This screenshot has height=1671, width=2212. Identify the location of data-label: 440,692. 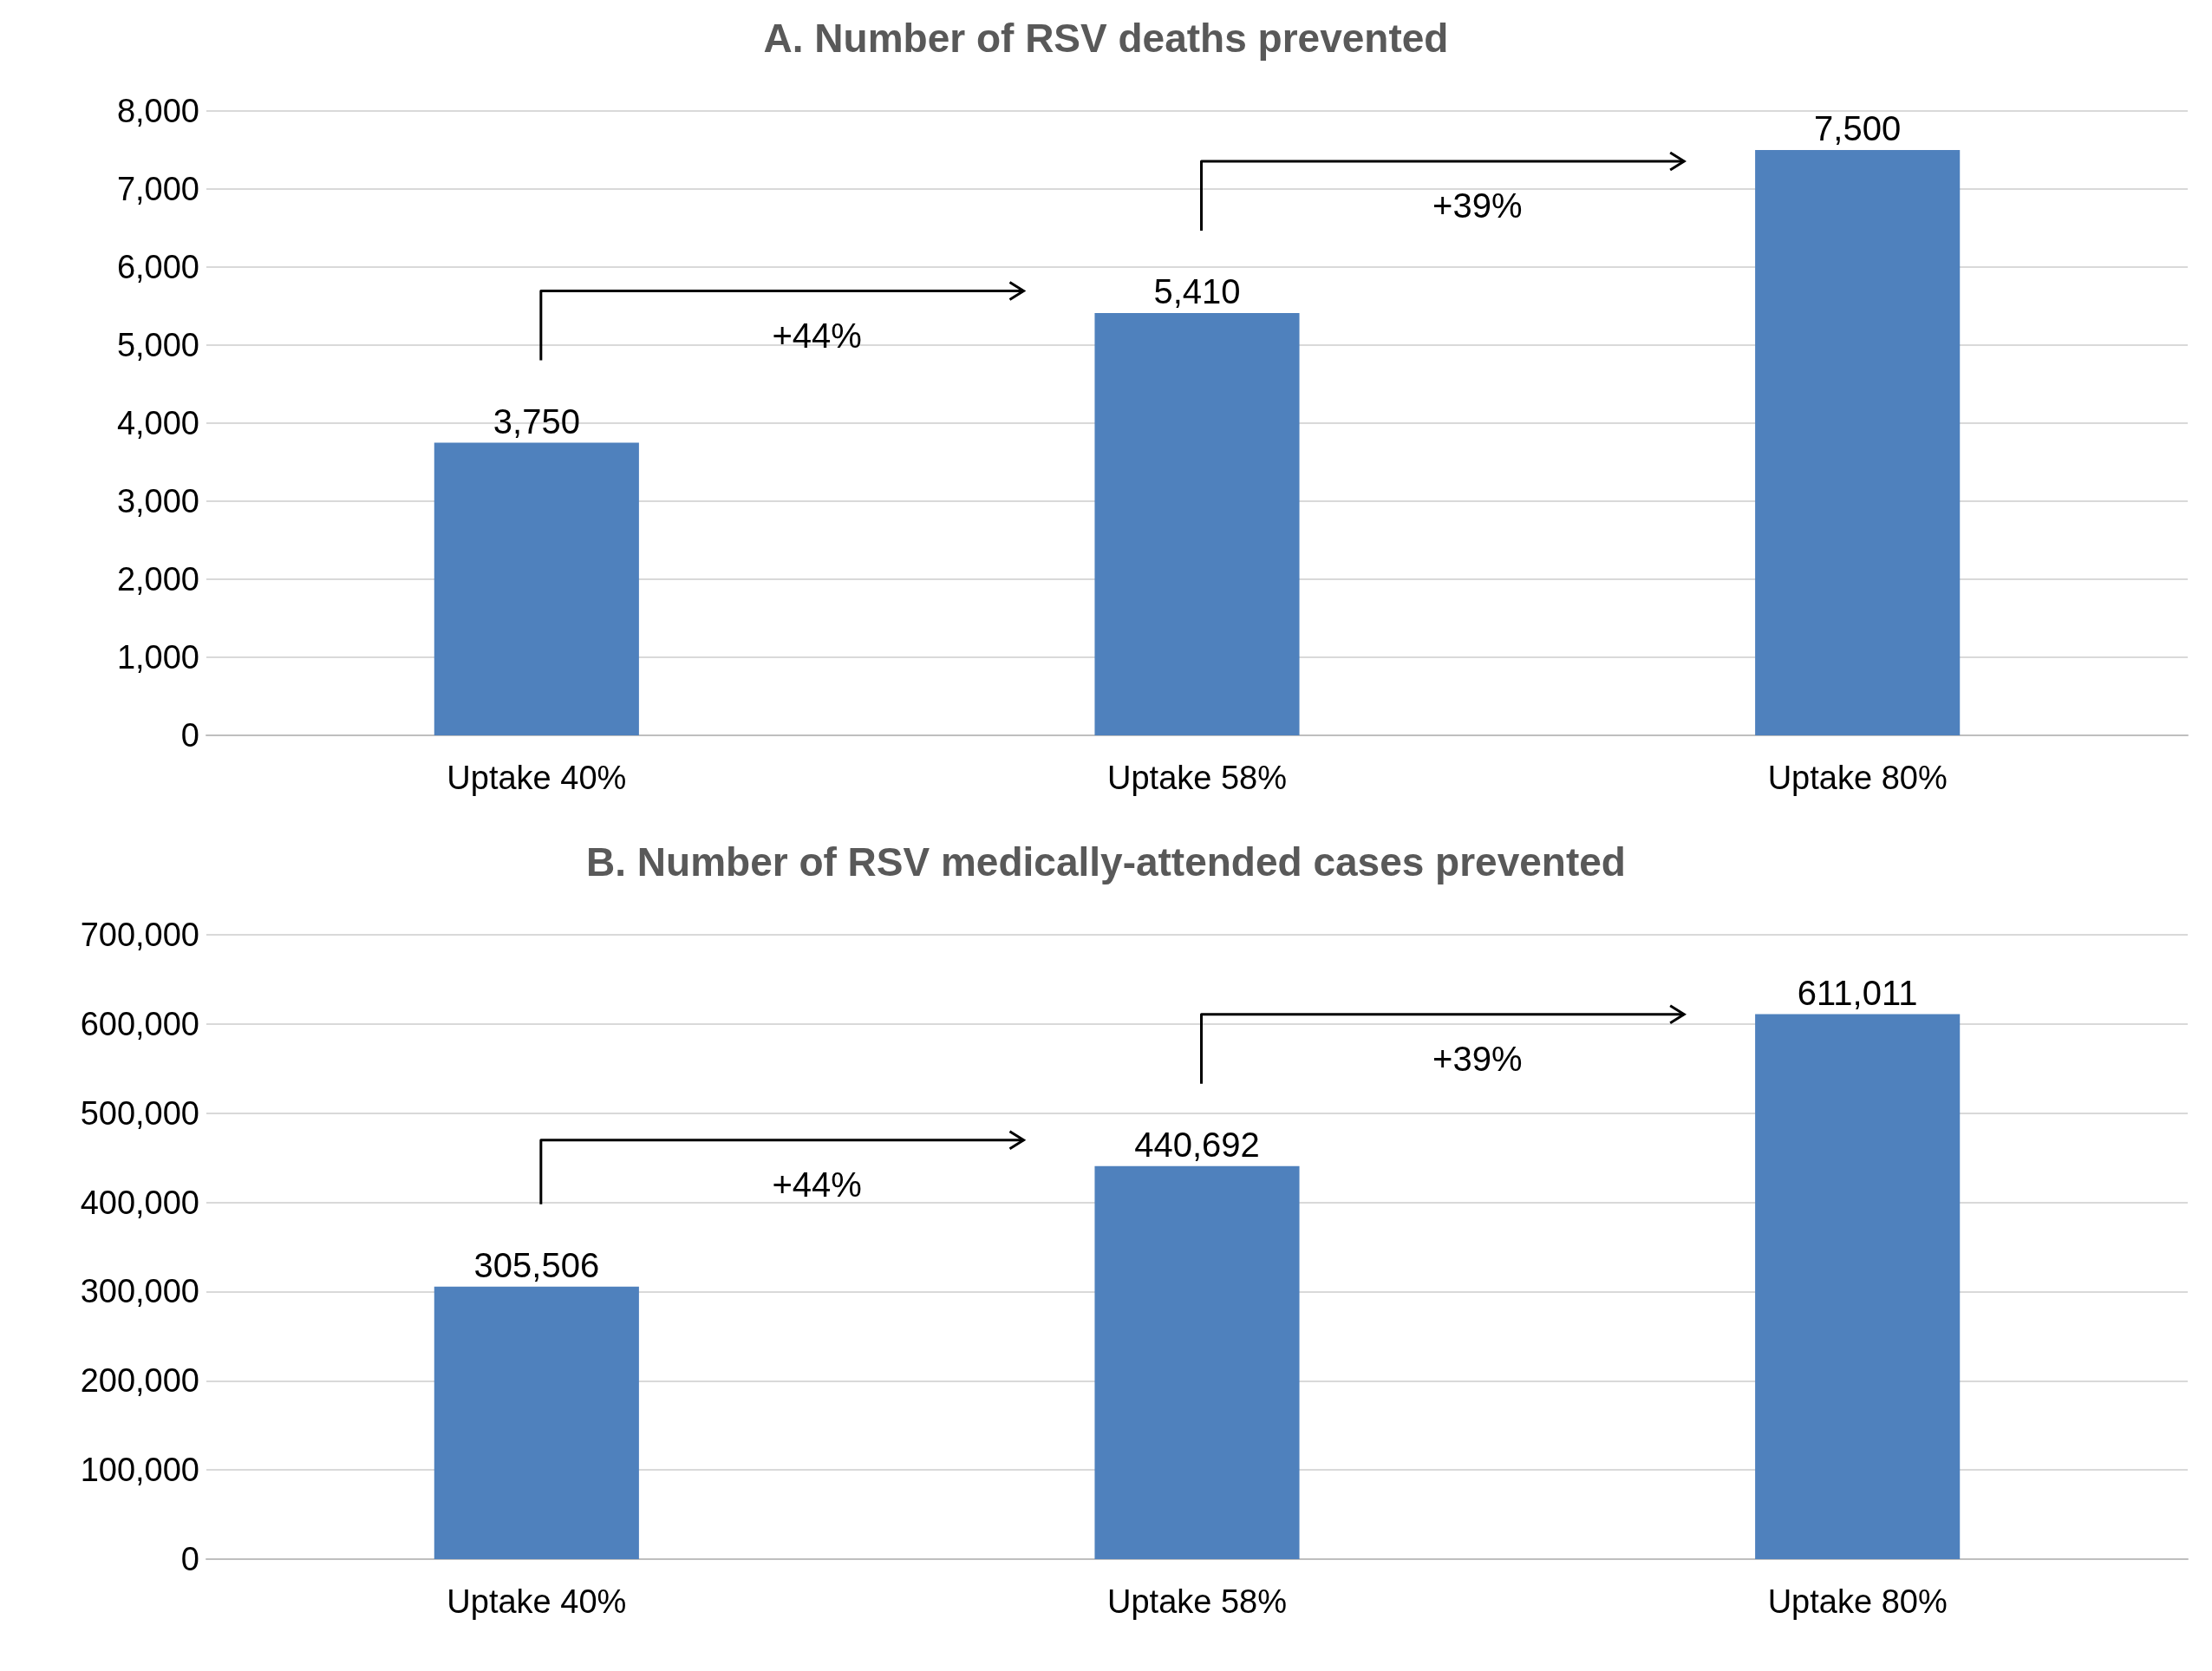
(1197, 1144).